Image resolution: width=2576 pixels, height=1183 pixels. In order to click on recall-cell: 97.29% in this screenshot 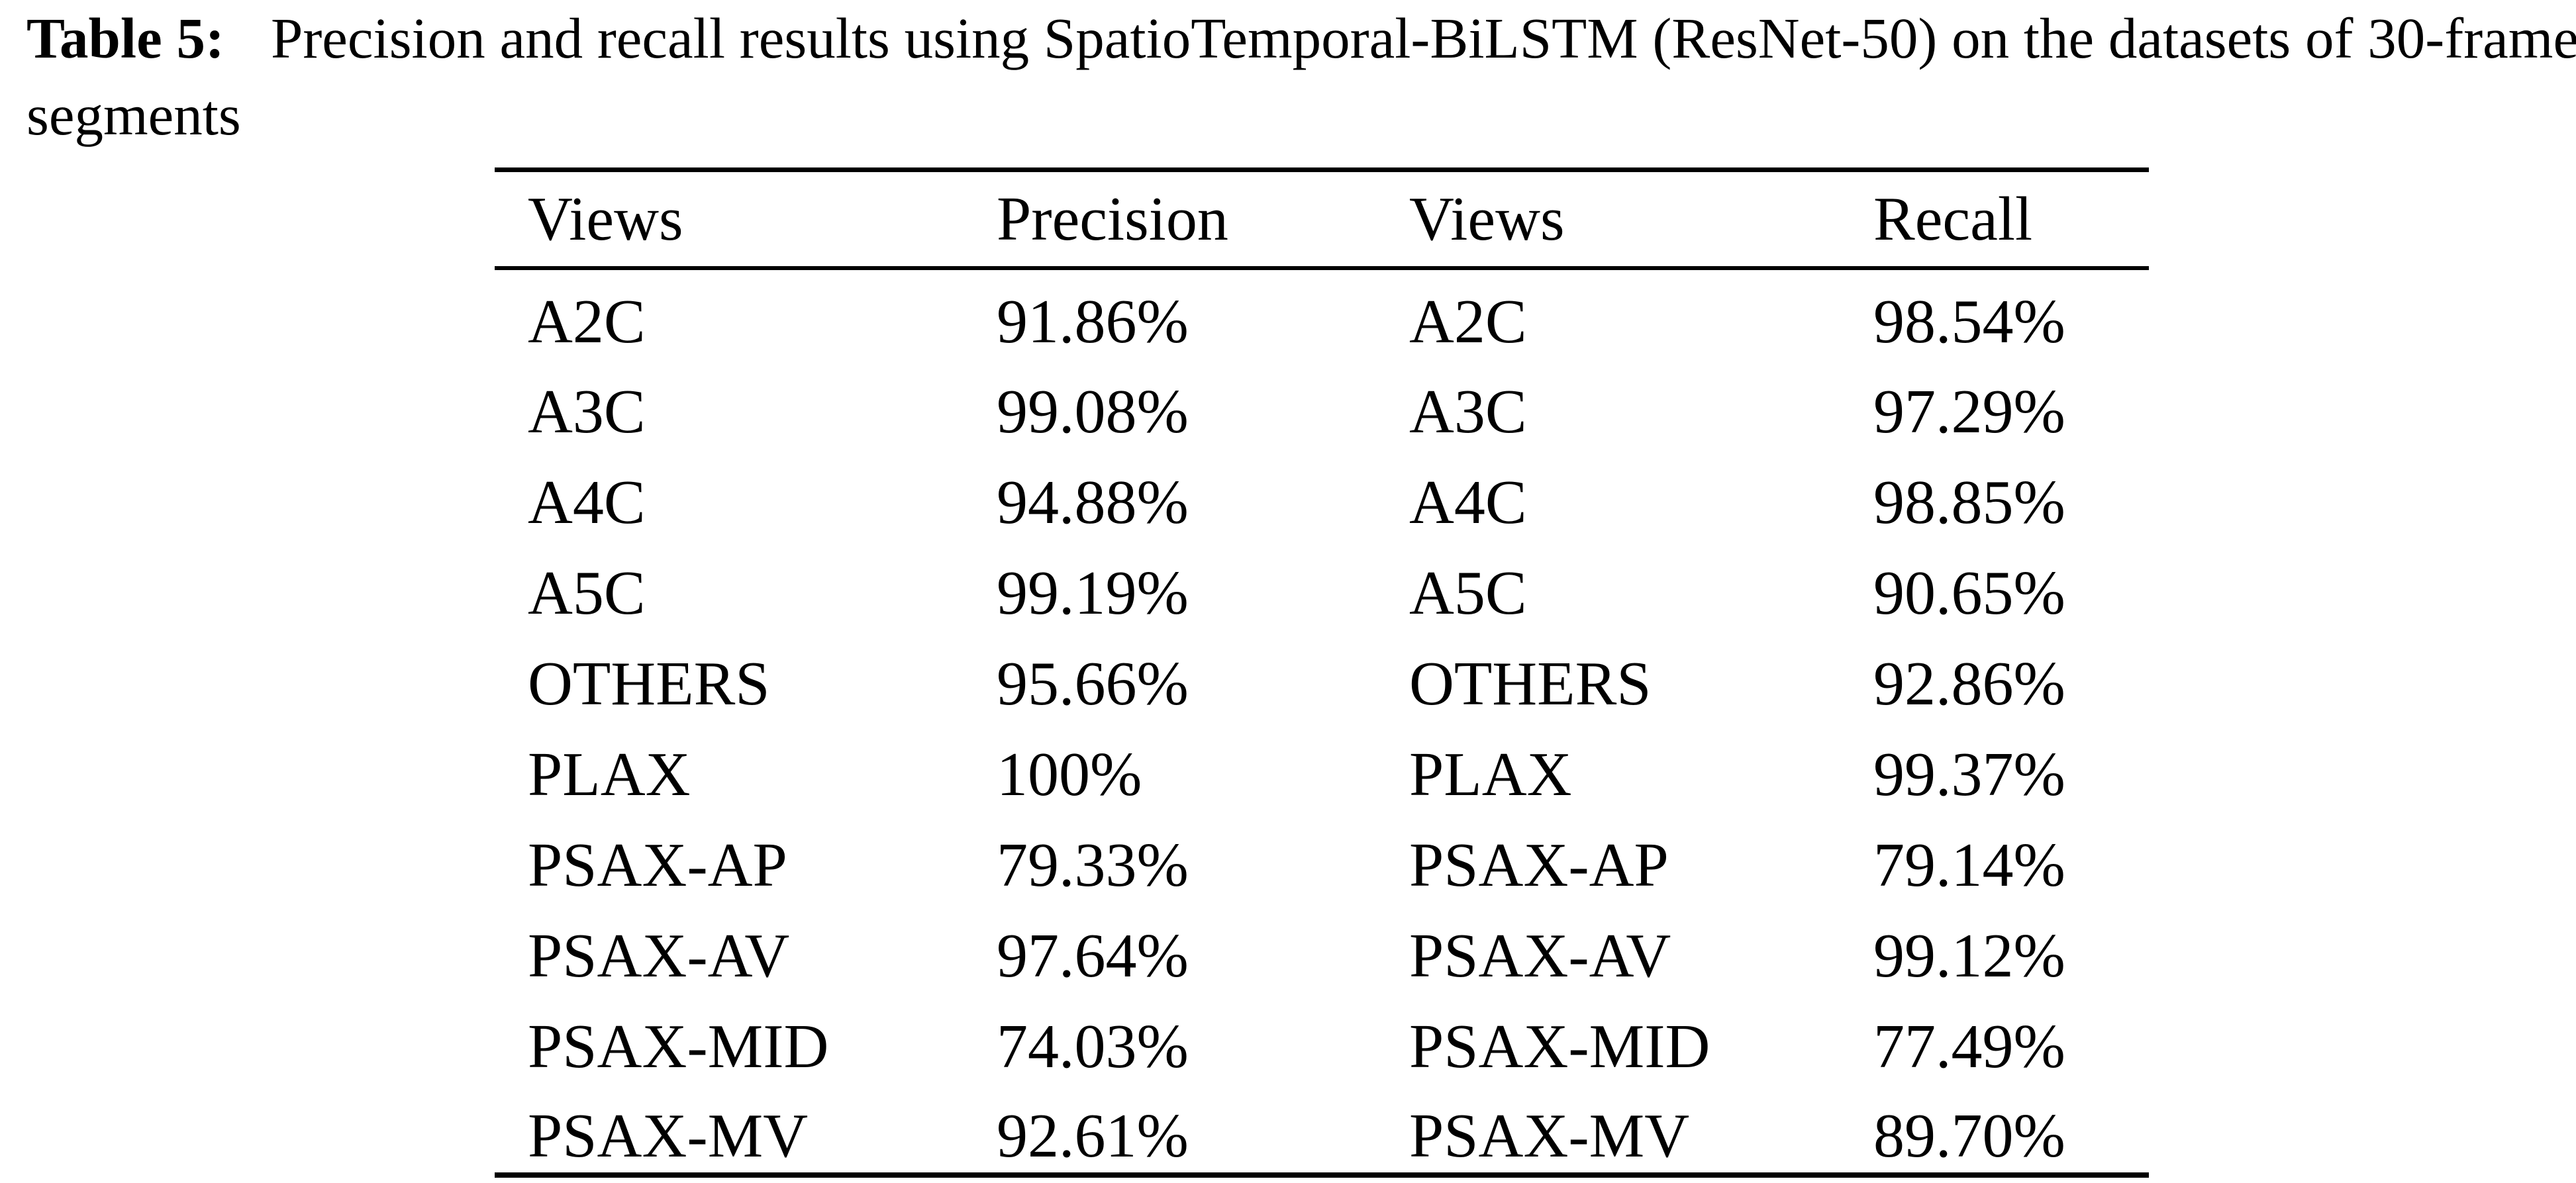, I will do `click(1969, 411)`.